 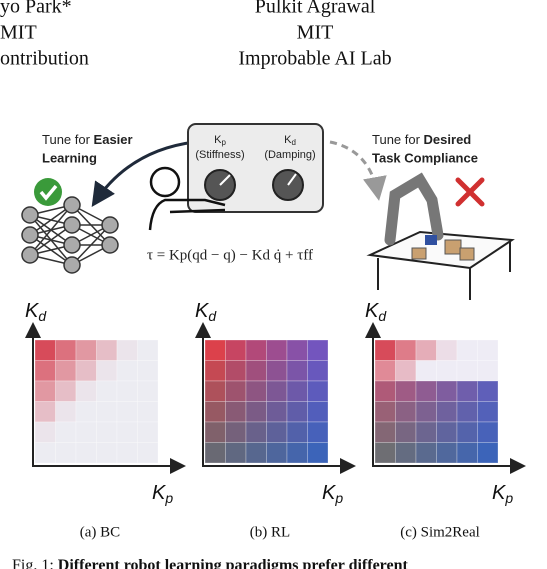 I want to click on caption-prefix: Fig. 1:, so click(x=35, y=563).